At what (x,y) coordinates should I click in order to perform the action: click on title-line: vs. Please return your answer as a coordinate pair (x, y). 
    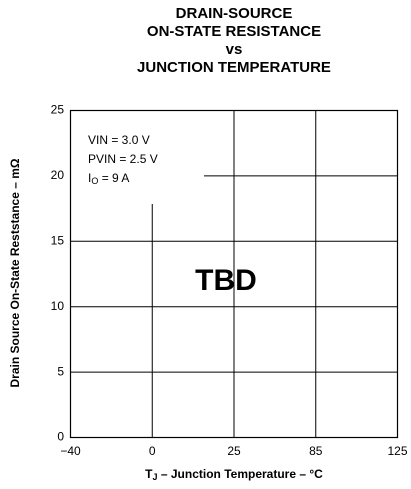
    Looking at the image, I should click on (234, 49).